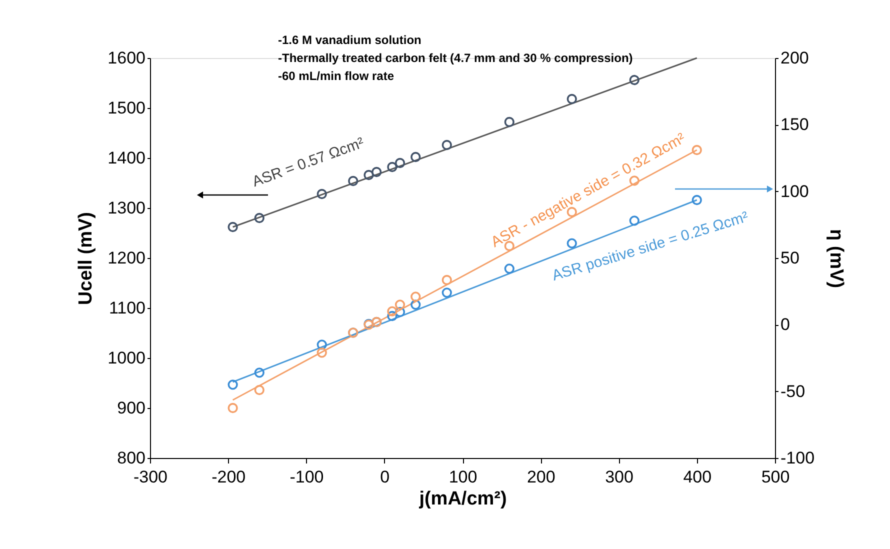 The image size is (890, 549). I want to click on y-tick-label: 800, so click(131, 458).